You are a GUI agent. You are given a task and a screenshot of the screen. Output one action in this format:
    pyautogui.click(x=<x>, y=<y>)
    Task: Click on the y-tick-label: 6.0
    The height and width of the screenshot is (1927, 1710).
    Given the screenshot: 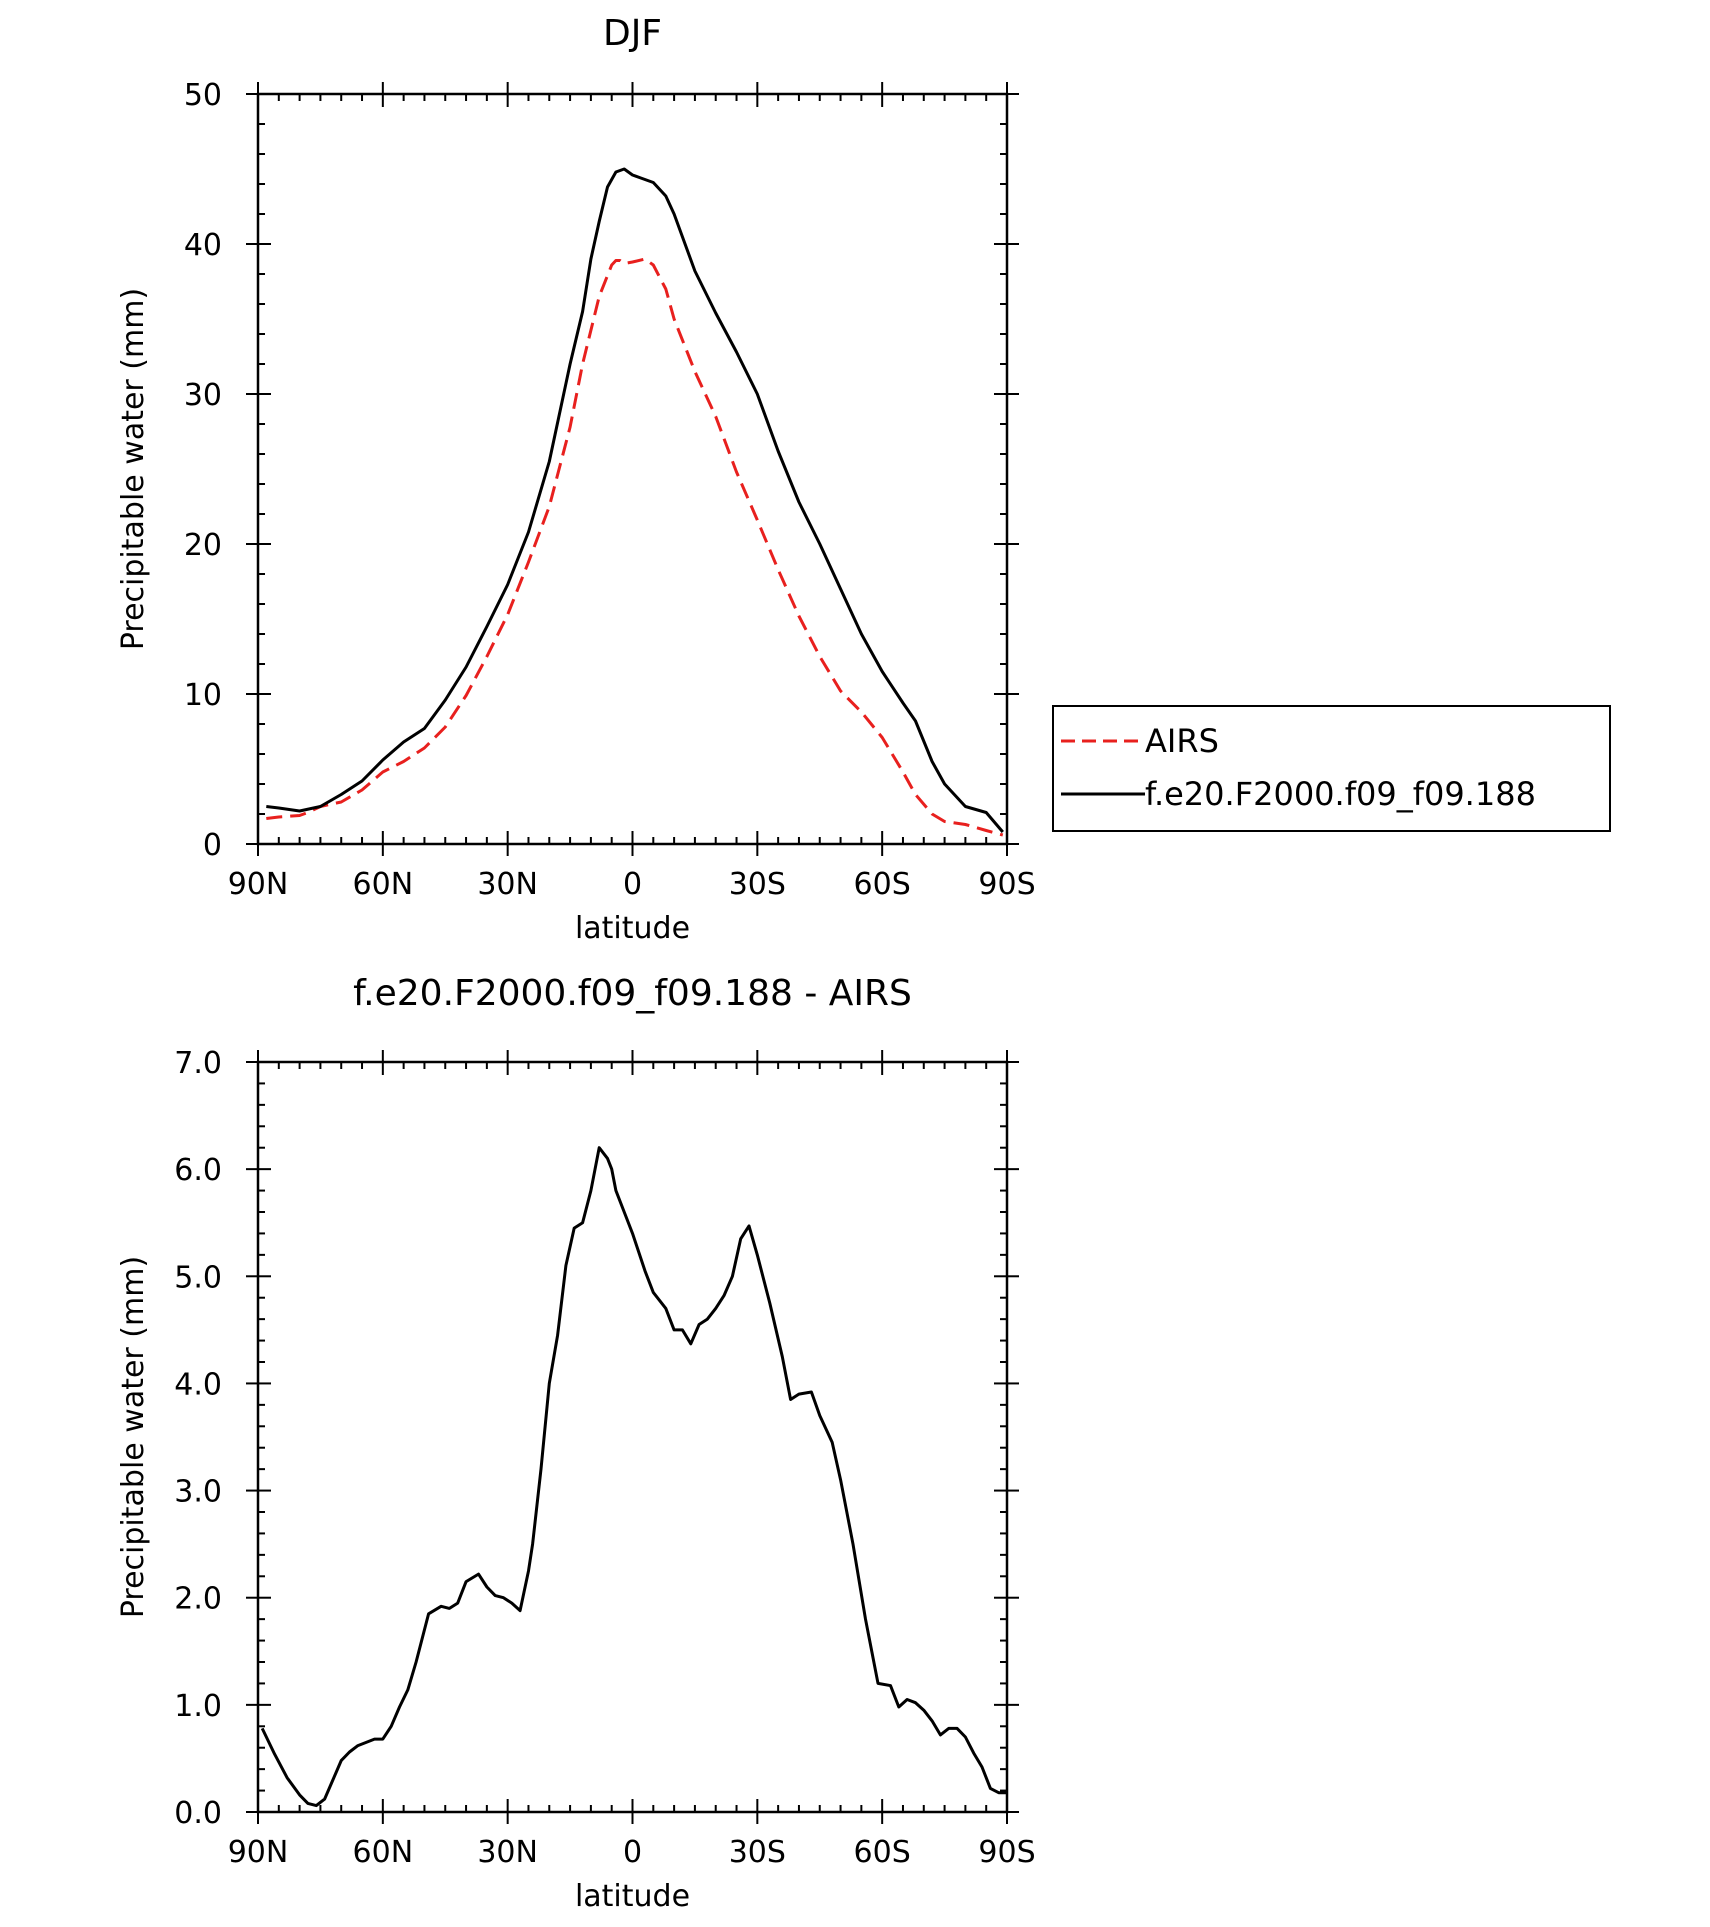 What is the action you would take?
    pyautogui.click(x=198, y=1170)
    